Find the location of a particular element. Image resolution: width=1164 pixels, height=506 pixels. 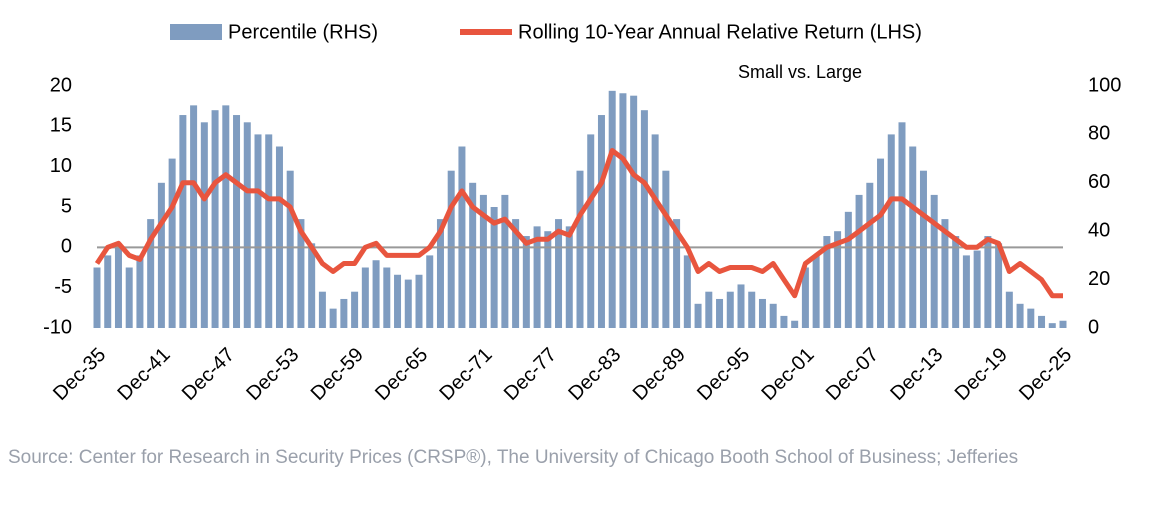

x-tick-label: Dec-71 is located at coordinates (466, 374).